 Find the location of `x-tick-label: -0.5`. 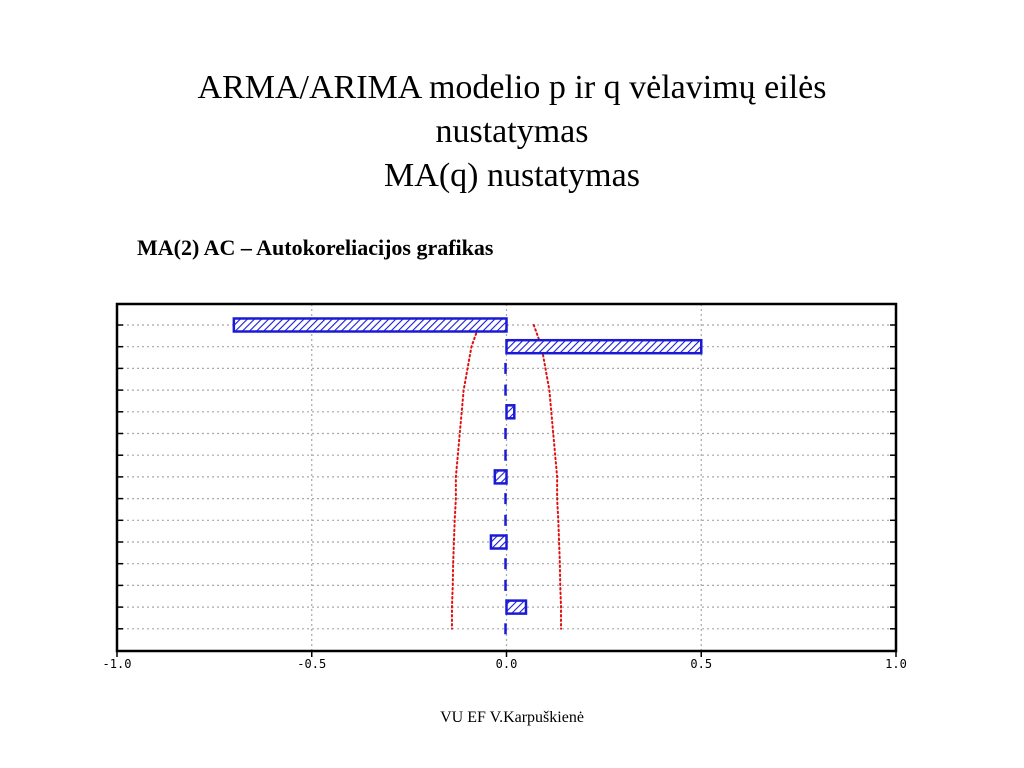

x-tick-label: -0.5 is located at coordinates (311, 664).